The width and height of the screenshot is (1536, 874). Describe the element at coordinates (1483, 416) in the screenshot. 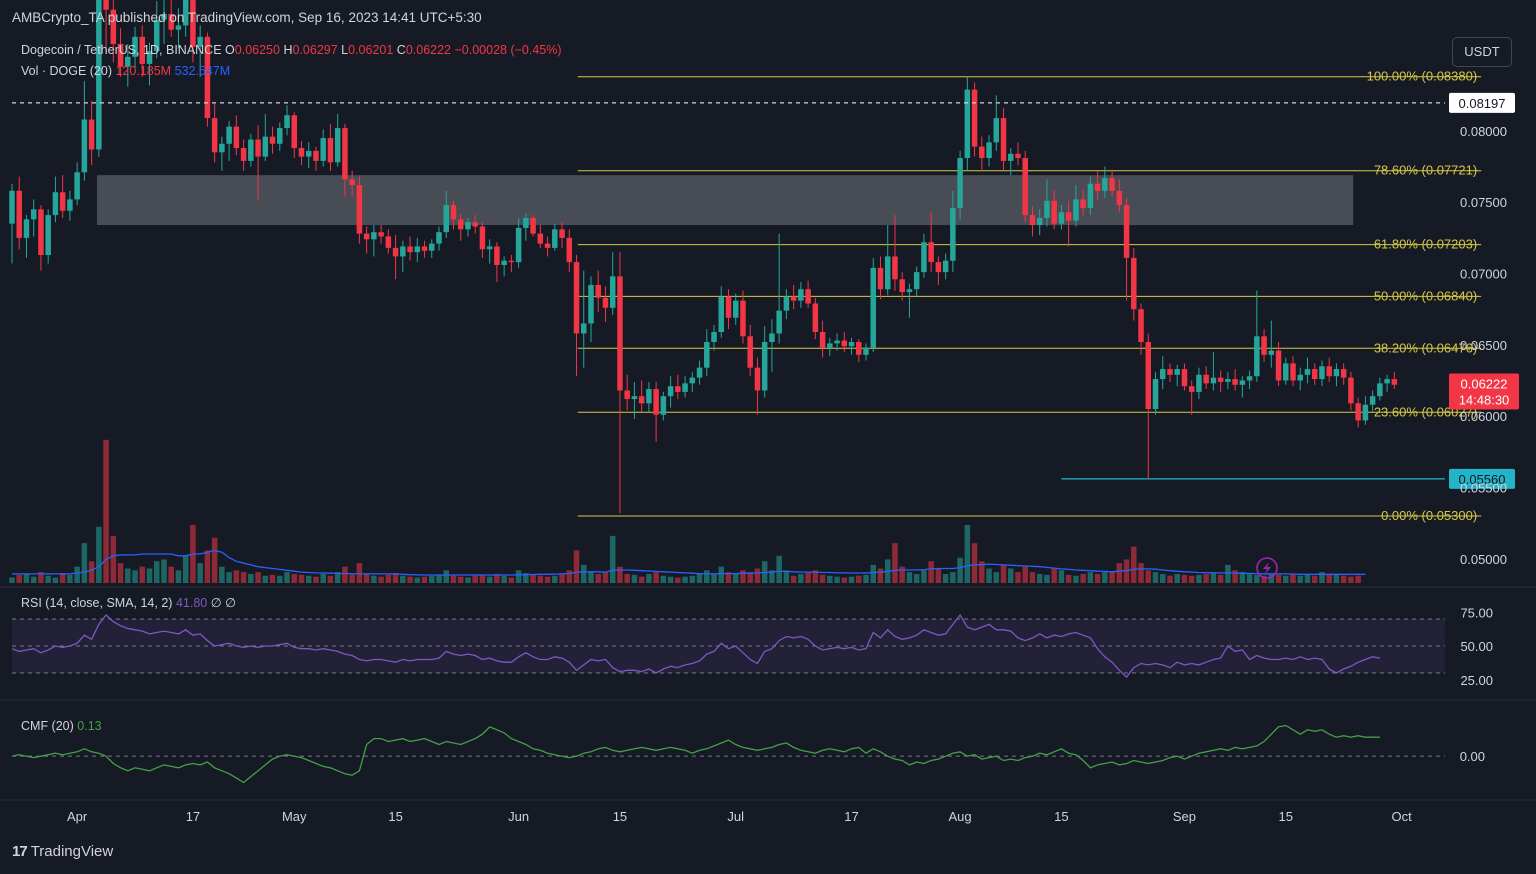

I see `y-tick-label: 0.06000` at that location.